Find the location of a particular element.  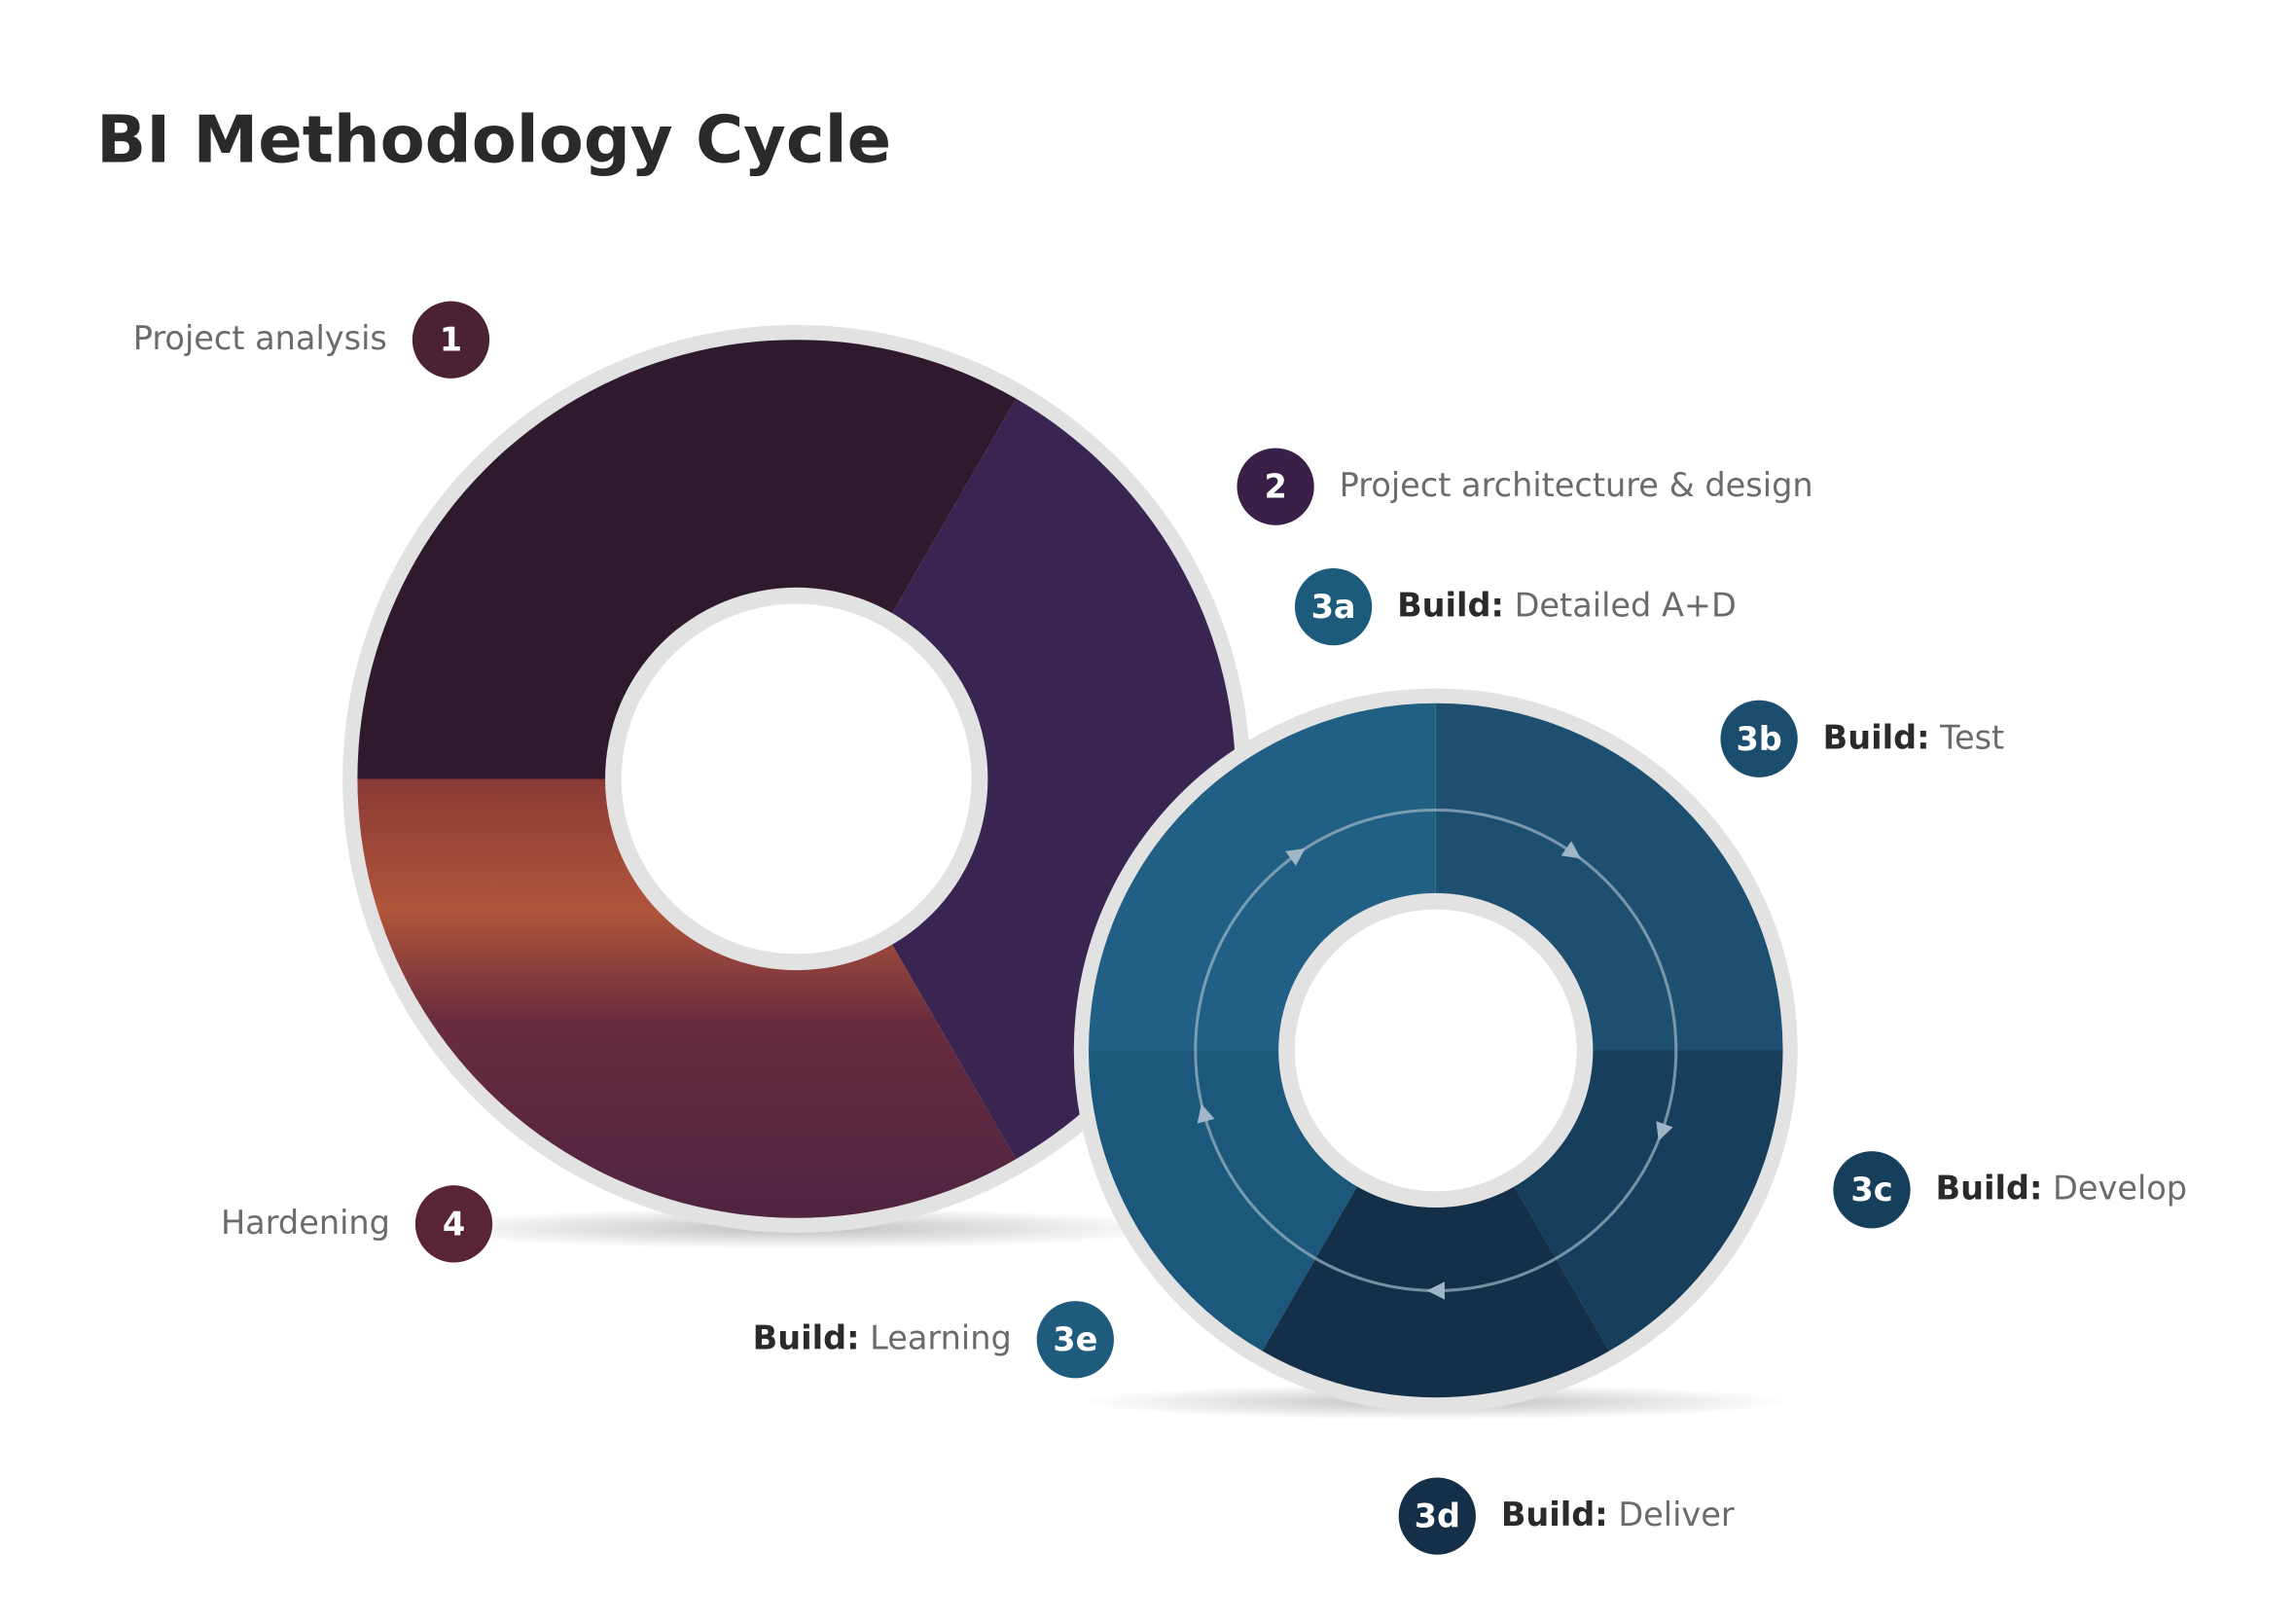

step-number: 3c is located at coordinates (1871, 1189).